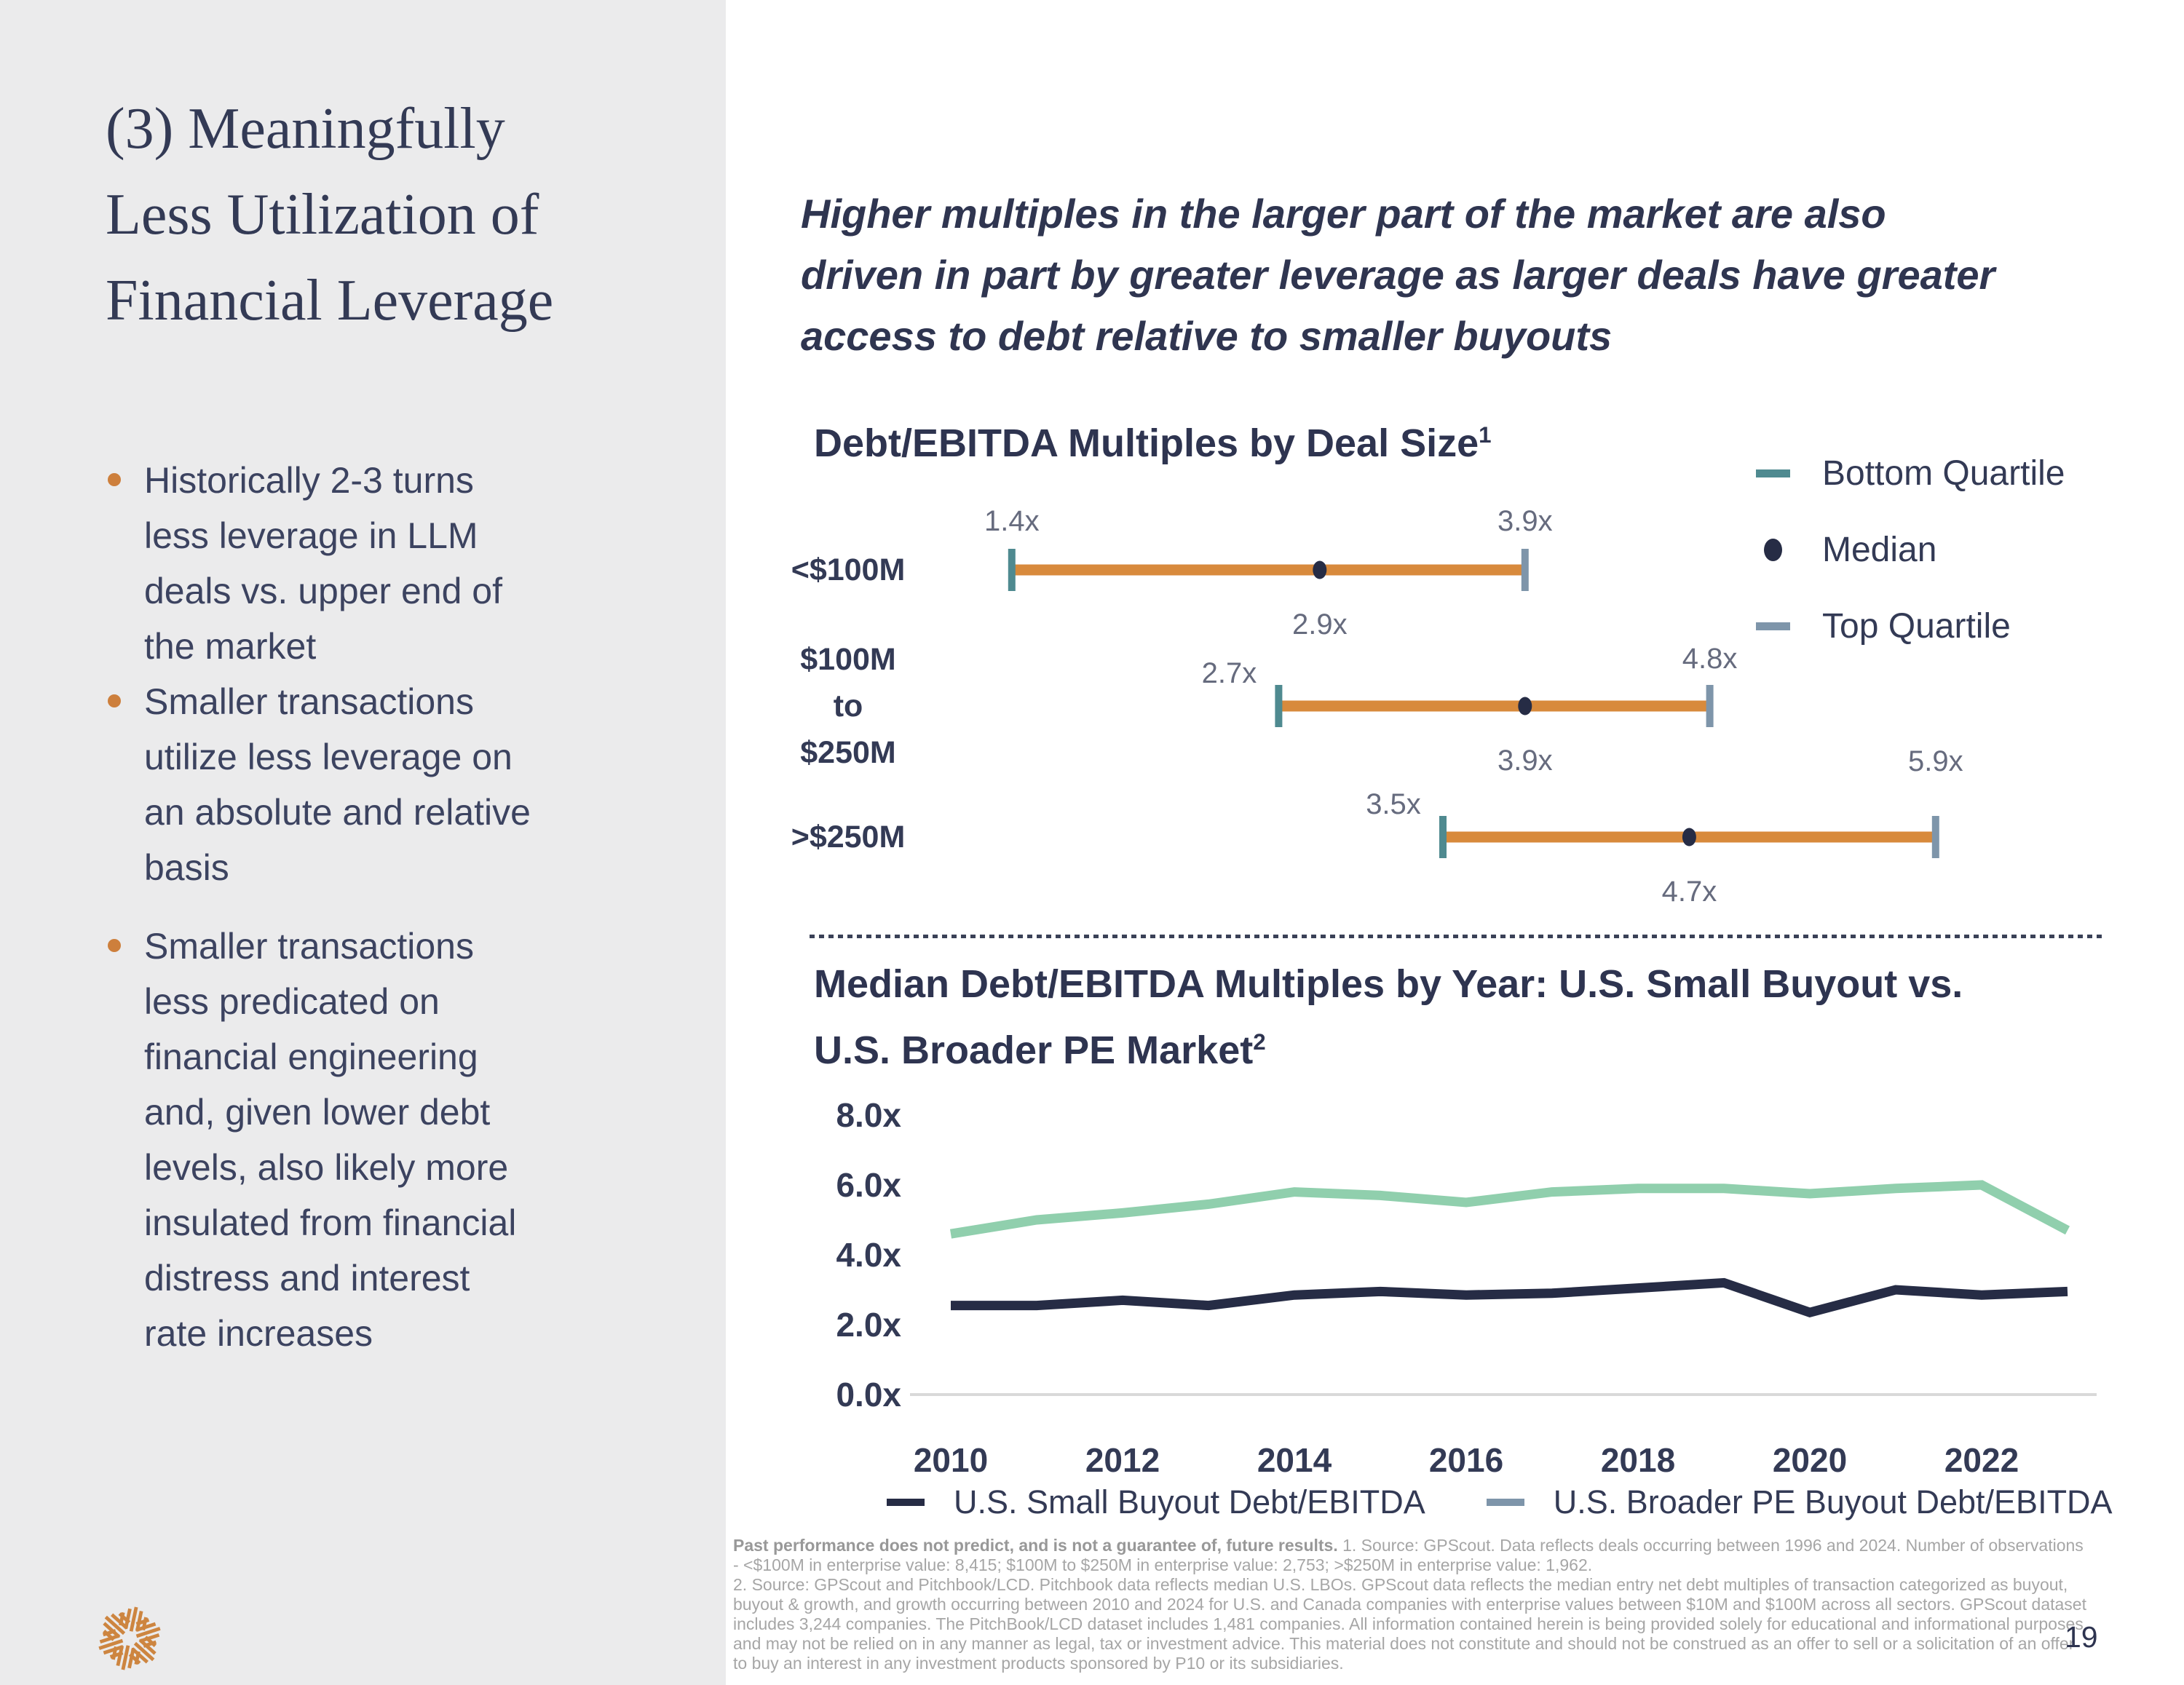  I want to click on value-label: 2.9x, so click(1320, 624).